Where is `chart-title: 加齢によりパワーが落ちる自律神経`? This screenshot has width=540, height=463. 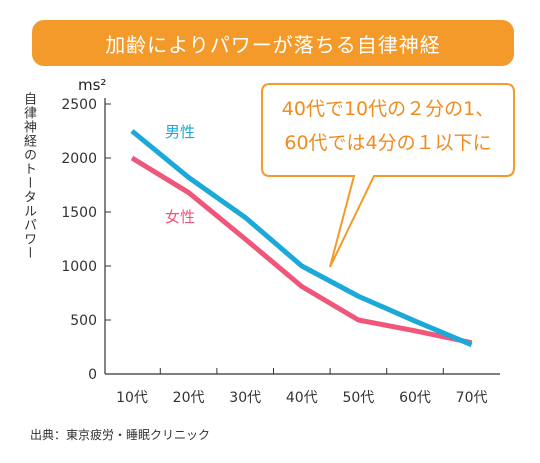 chart-title: 加齢によりパワーが落ちる自律神経 is located at coordinates (273, 44).